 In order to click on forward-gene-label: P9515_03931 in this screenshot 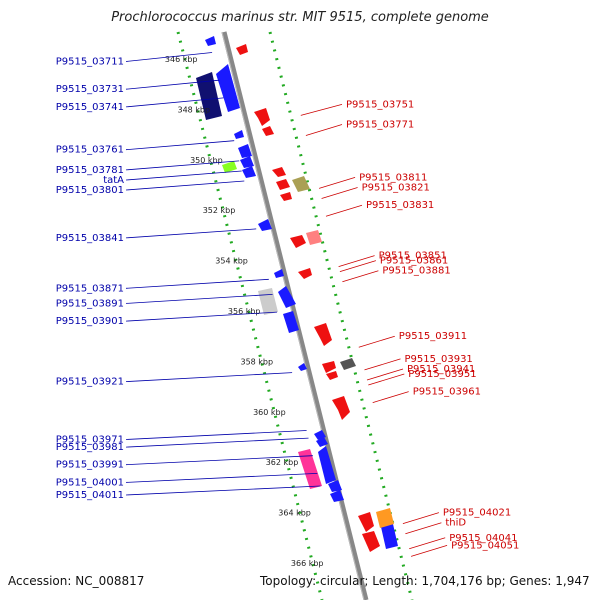, I will do `click(439, 359)`.